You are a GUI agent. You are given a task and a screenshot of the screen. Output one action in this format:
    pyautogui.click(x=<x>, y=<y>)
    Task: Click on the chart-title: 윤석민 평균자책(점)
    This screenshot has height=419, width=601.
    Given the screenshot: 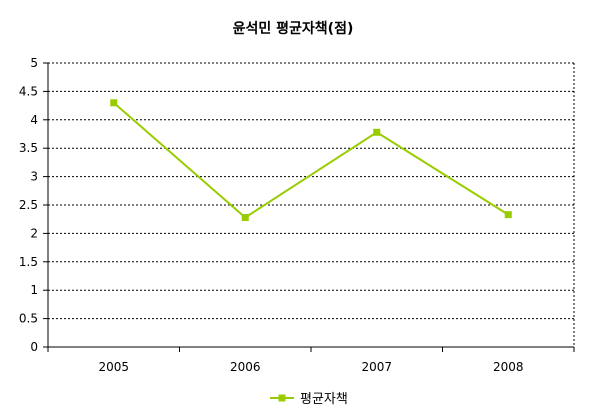 What is the action you would take?
    pyautogui.click(x=293, y=28)
    